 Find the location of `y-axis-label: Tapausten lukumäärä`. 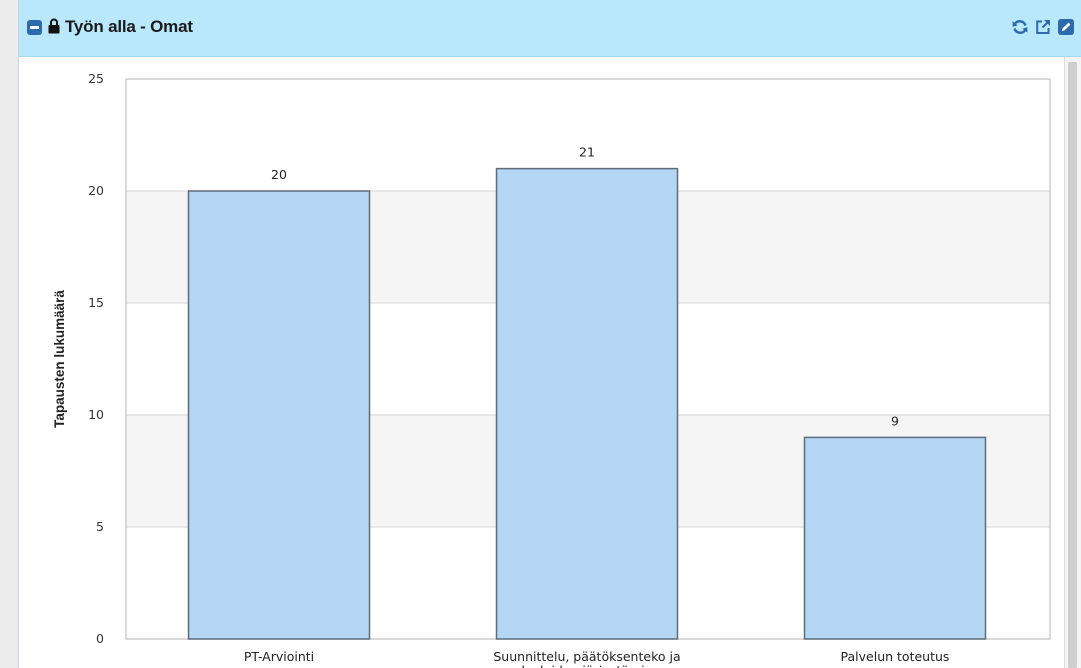

y-axis-label: Tapausten lukumäärä is located at coordinates (59, 359).